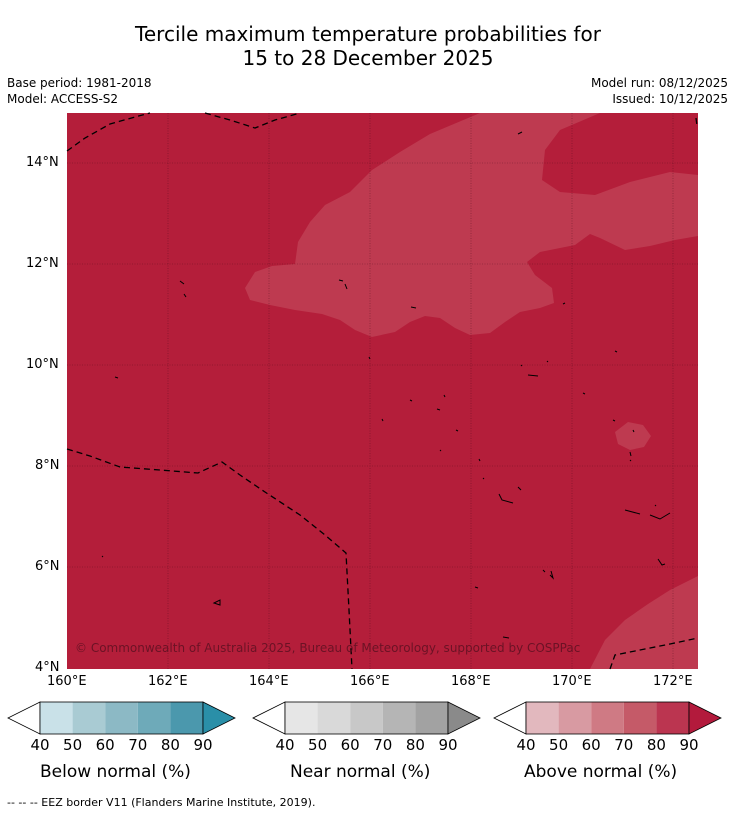  I want to click on below-normal-tick-label: 70, so click(138, 745).